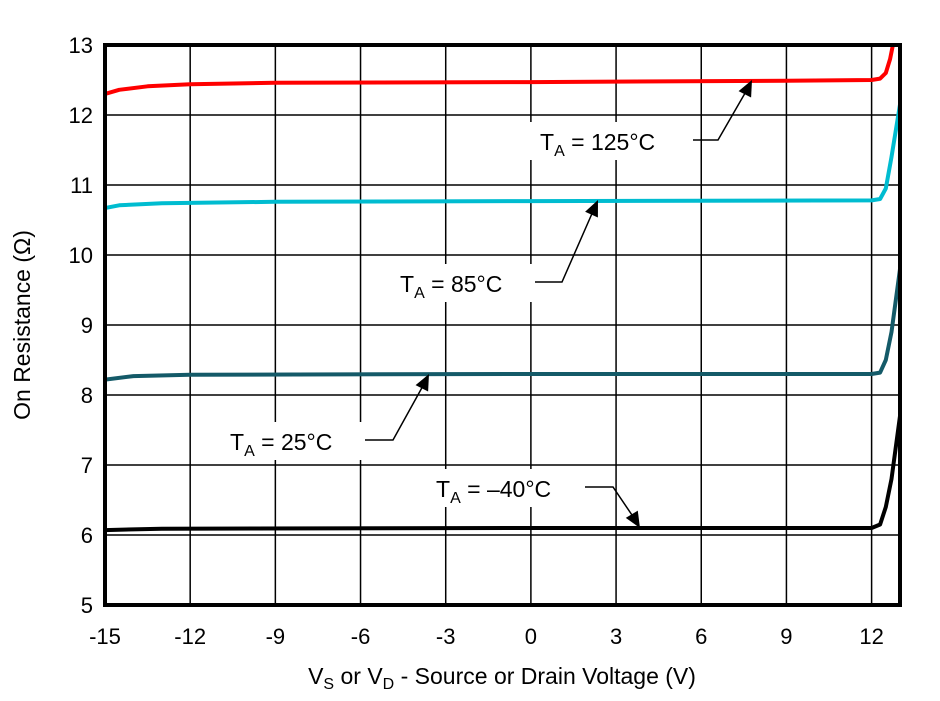 The height and width of the screenshot is (701, 940). What do you see at coordinates (641, 120) in the screenshot?
I see `annotation: TA = 125°C` at bounding box center [641, 120].